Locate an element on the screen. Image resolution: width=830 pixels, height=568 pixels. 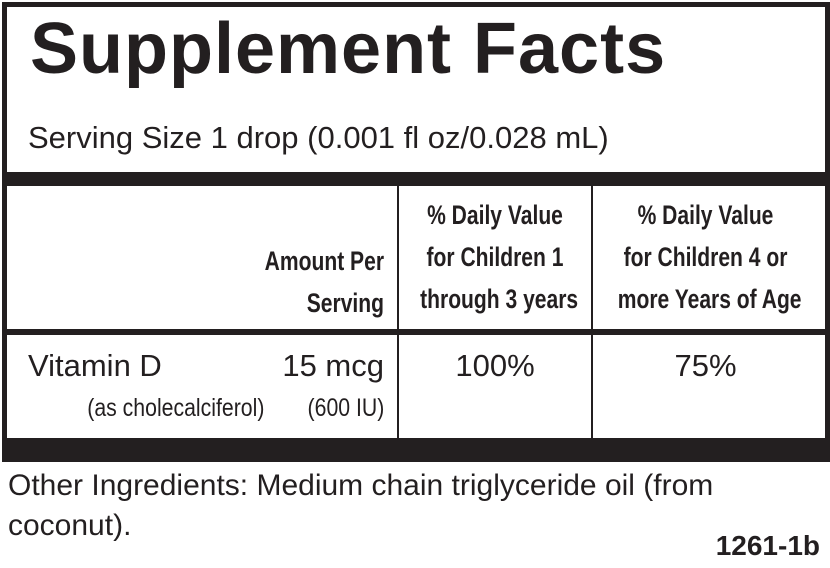
header-line: for Children 1 is located at coordinates (495, 257).